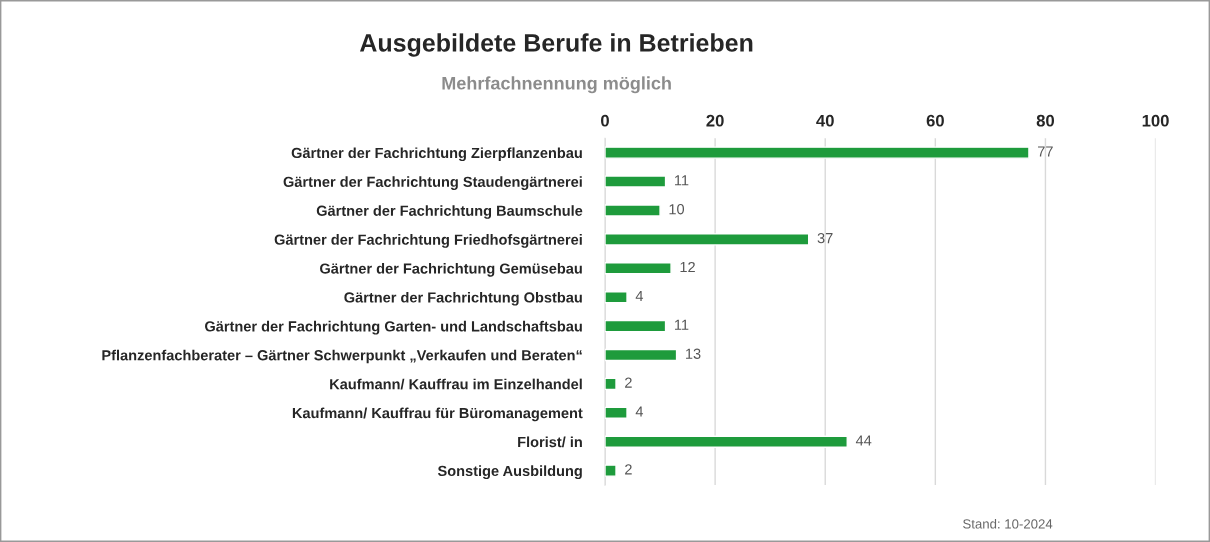  I want to click on y-tick-label: Gärtner der Fachrichtung Staudengärtnerei, so click(432, 183).